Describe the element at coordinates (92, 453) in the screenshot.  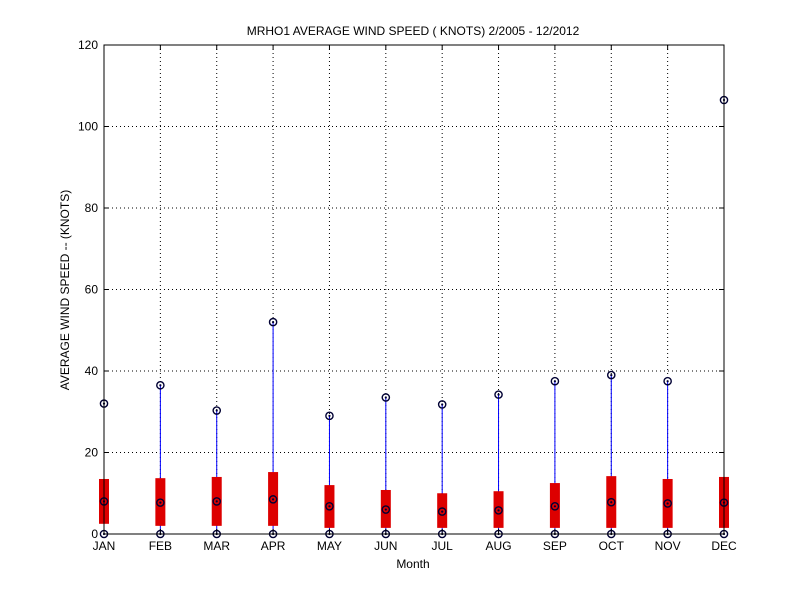
I see `y-tick-label: 20` at that location.